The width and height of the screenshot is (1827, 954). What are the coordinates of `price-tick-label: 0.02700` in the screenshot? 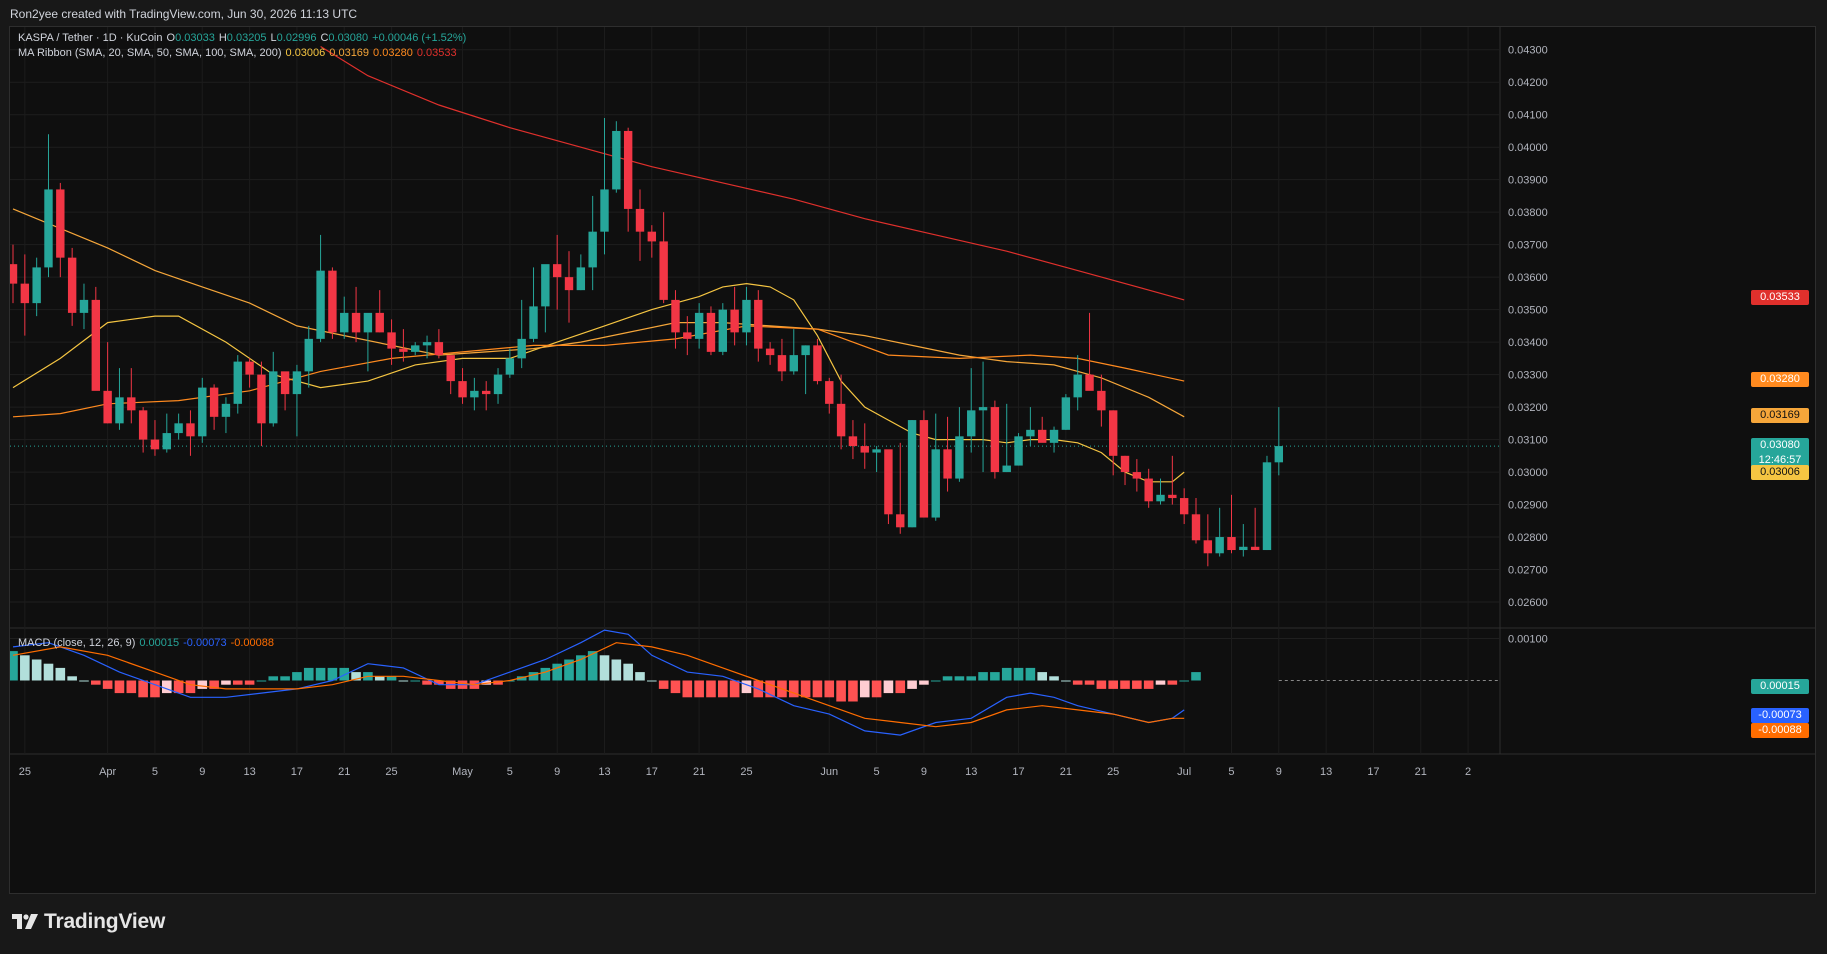 It's located at (1528, 571).